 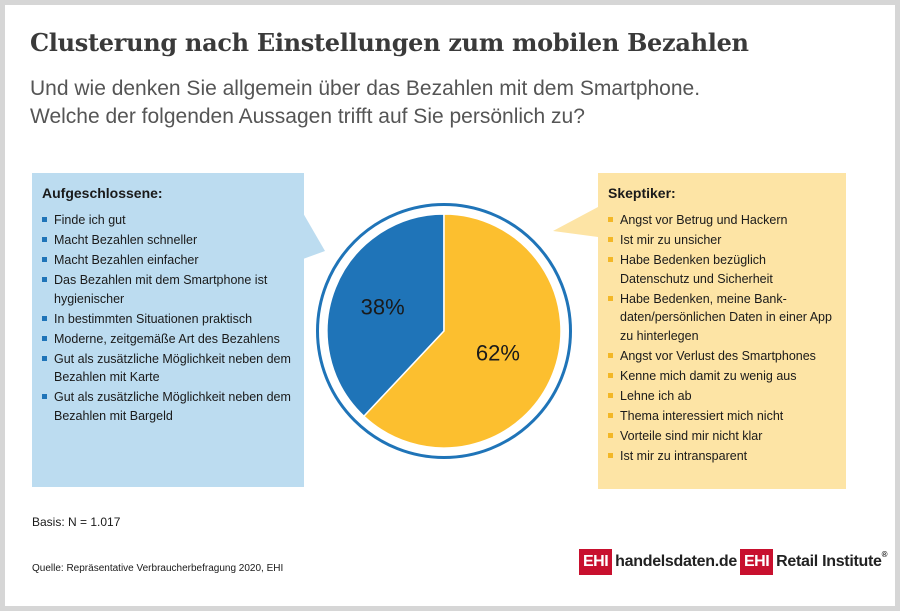 I want to click on retail-institute-logo-text: Retail Institute®, so click(x=832, y=560).